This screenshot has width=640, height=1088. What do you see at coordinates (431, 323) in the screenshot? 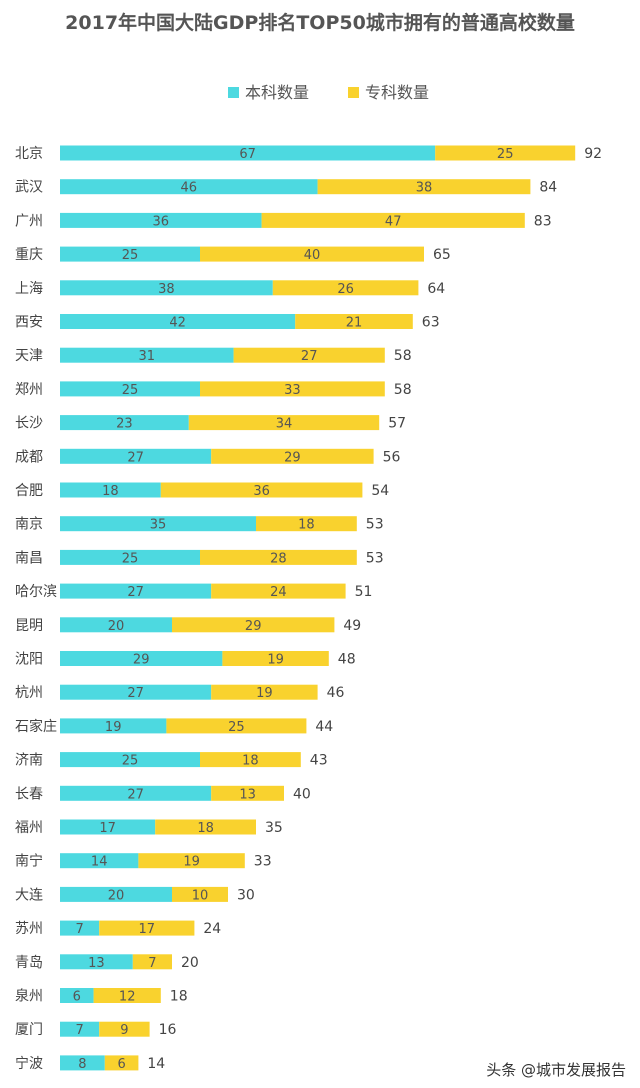
I see `total-label: 63` at bounding box center [431, 323].